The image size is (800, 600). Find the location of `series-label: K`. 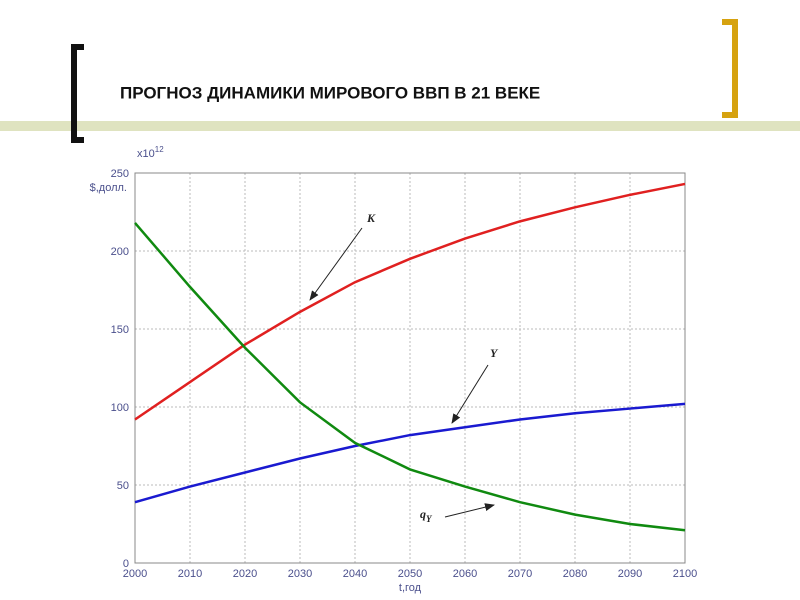

series-label: K is located at coordinates (371, 218).